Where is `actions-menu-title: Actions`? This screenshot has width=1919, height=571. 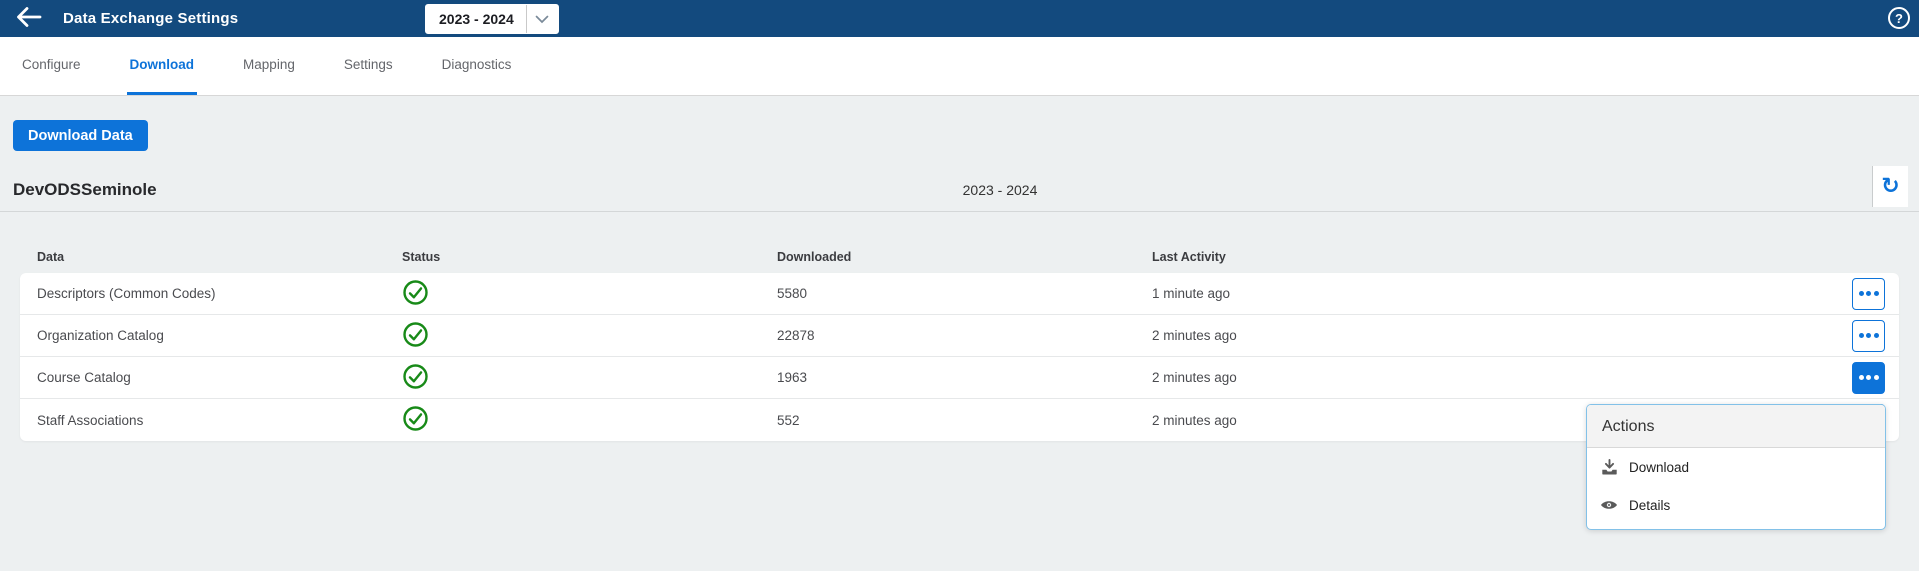
actions-menu-title: Actions is located at coordinates (1736, 426).